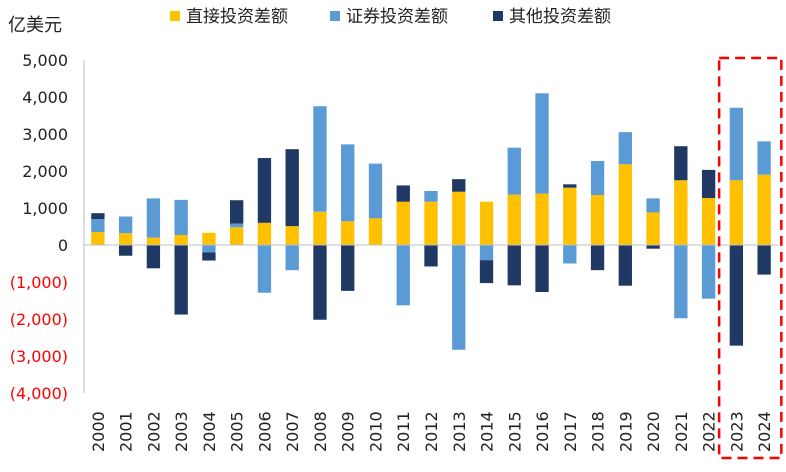 The height and width of the screenshot is (472, 786). I want to click on bar-2-2011, so click(403, 193).